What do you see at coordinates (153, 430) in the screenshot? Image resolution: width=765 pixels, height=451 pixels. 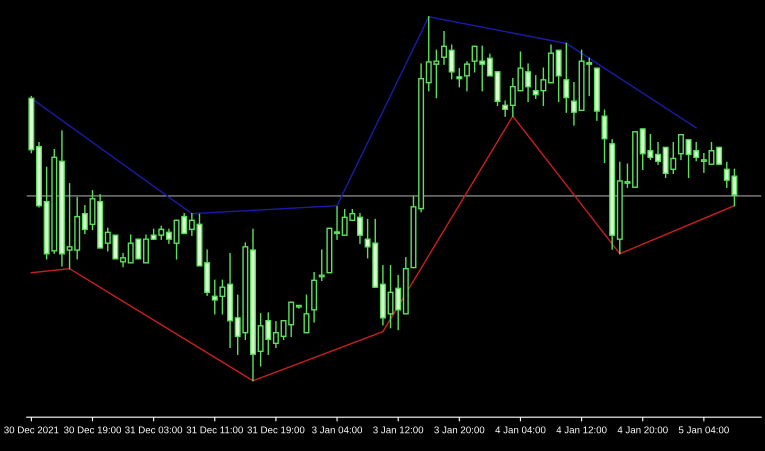 I see `x-tick-label: 31 Dec 03:00` at bounding box center [153, 430].